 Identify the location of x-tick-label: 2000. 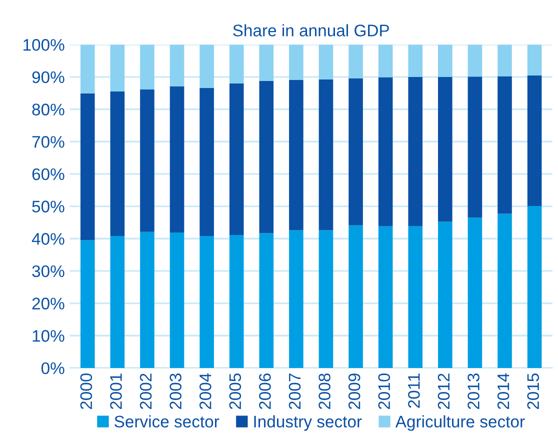
(86, 391).